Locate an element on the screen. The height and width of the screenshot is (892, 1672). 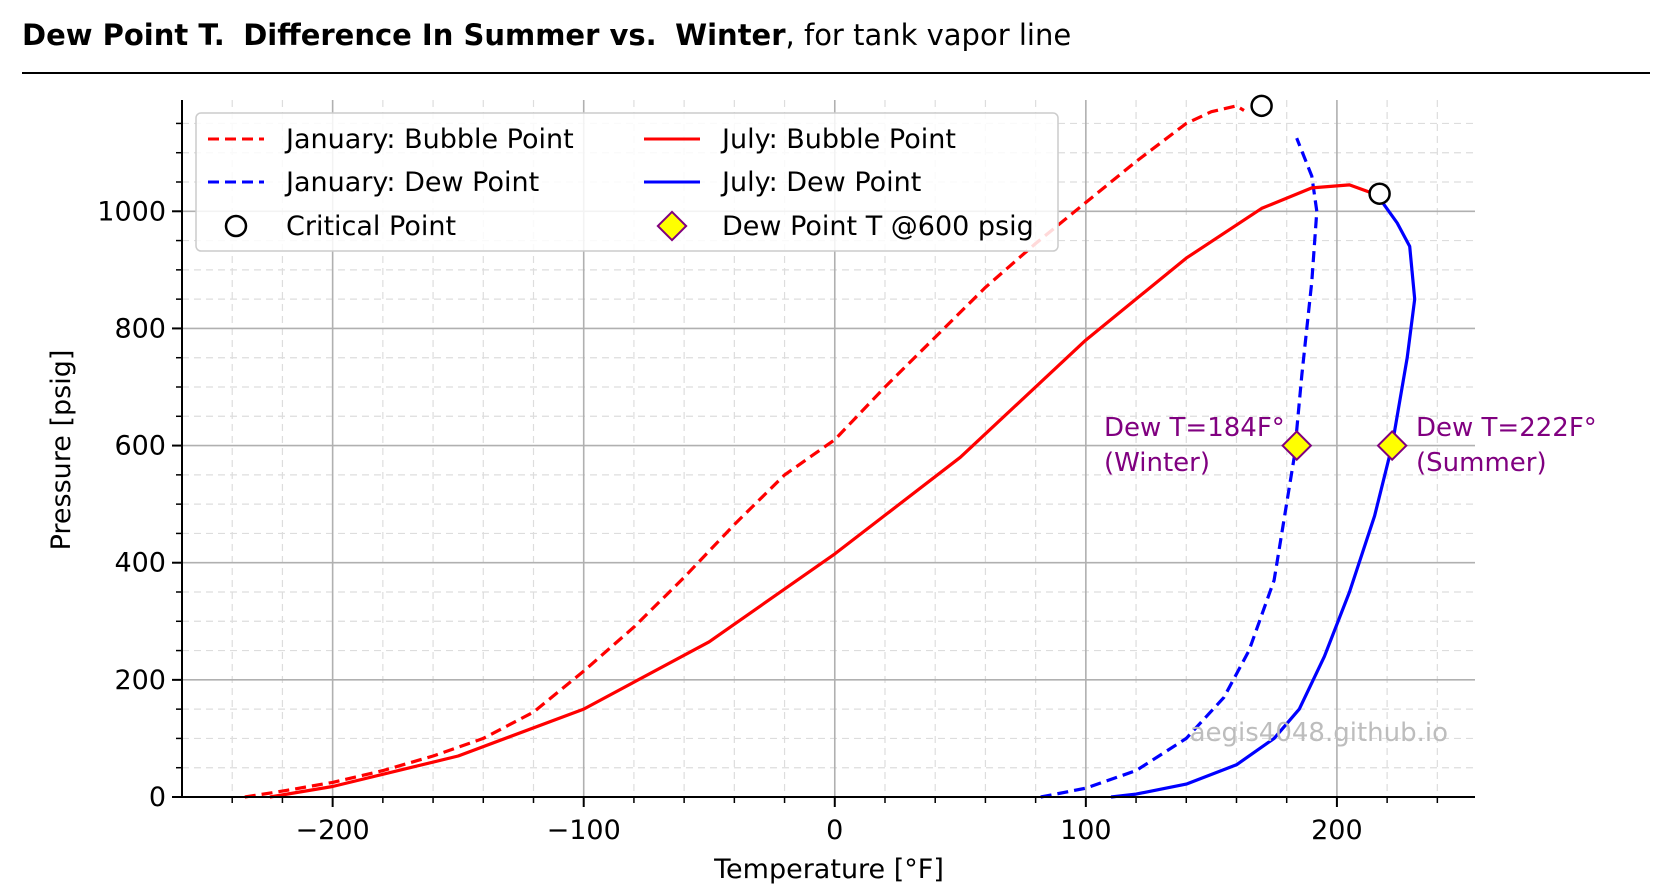
annotation-winter-line1: Dew T=184F° is located at coordinates (1194, 428).